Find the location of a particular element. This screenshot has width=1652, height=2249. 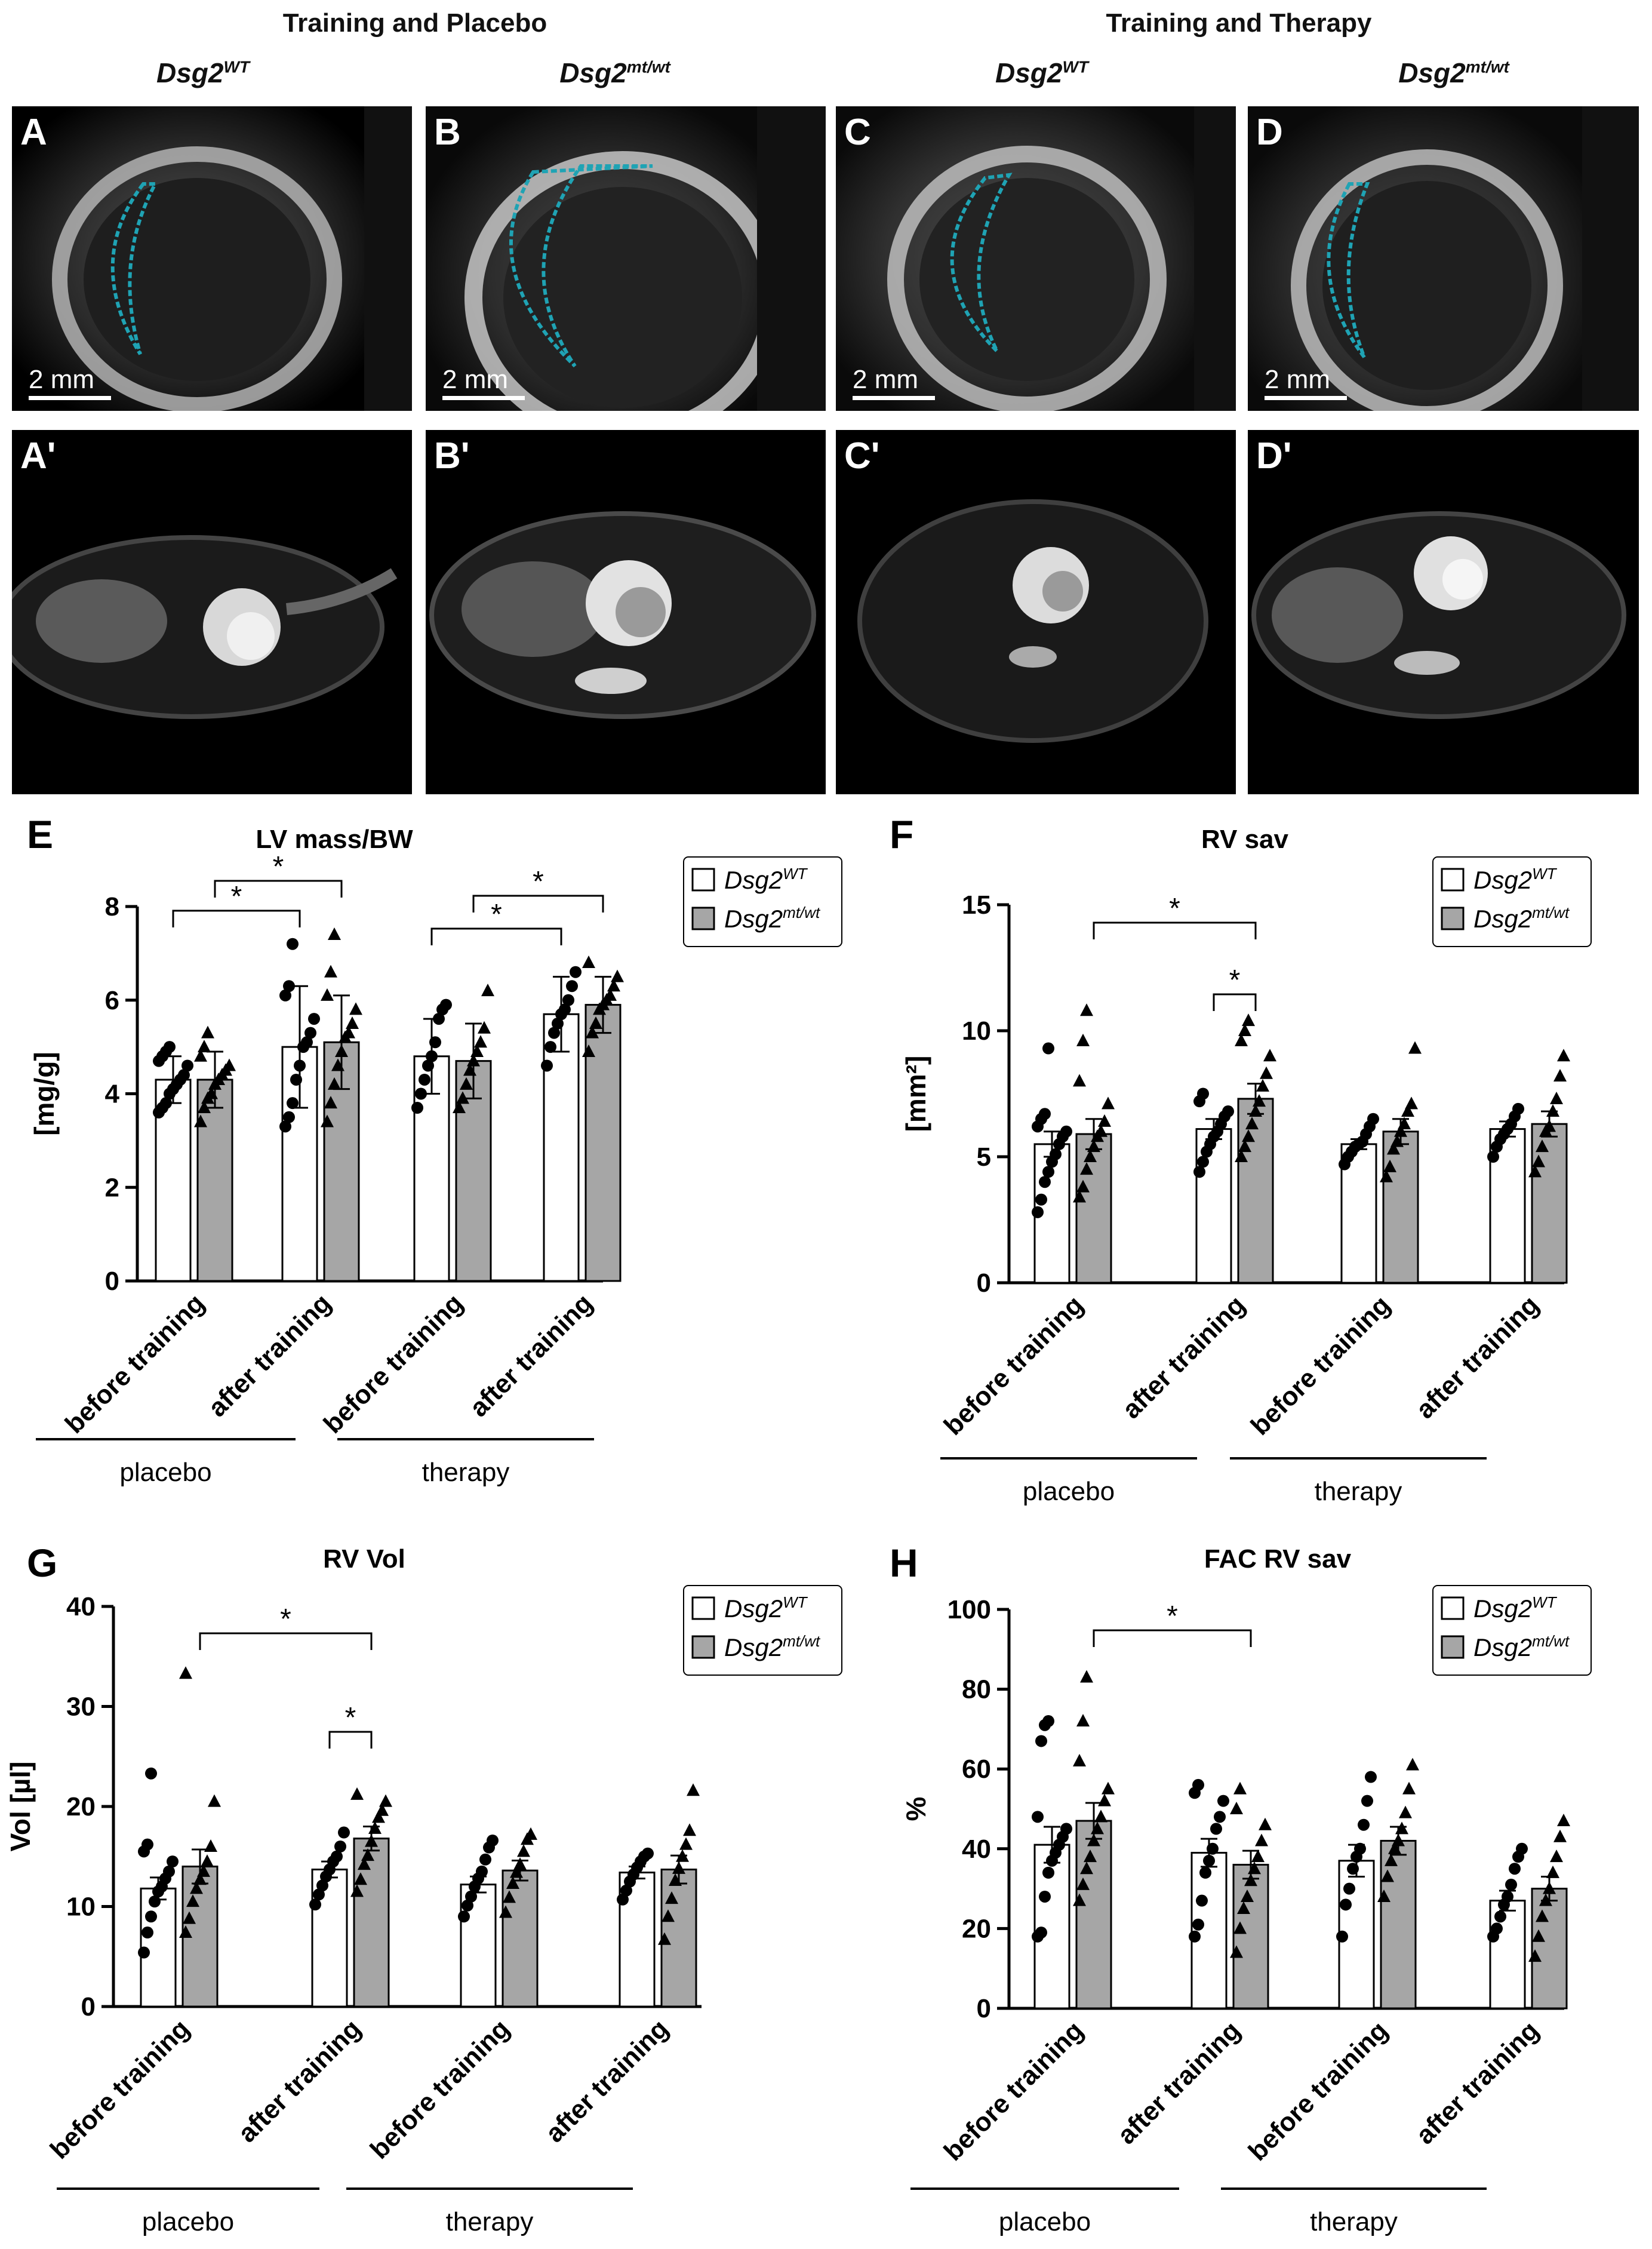

y-tick-label: 0 is located at coordinates (984, 2009).